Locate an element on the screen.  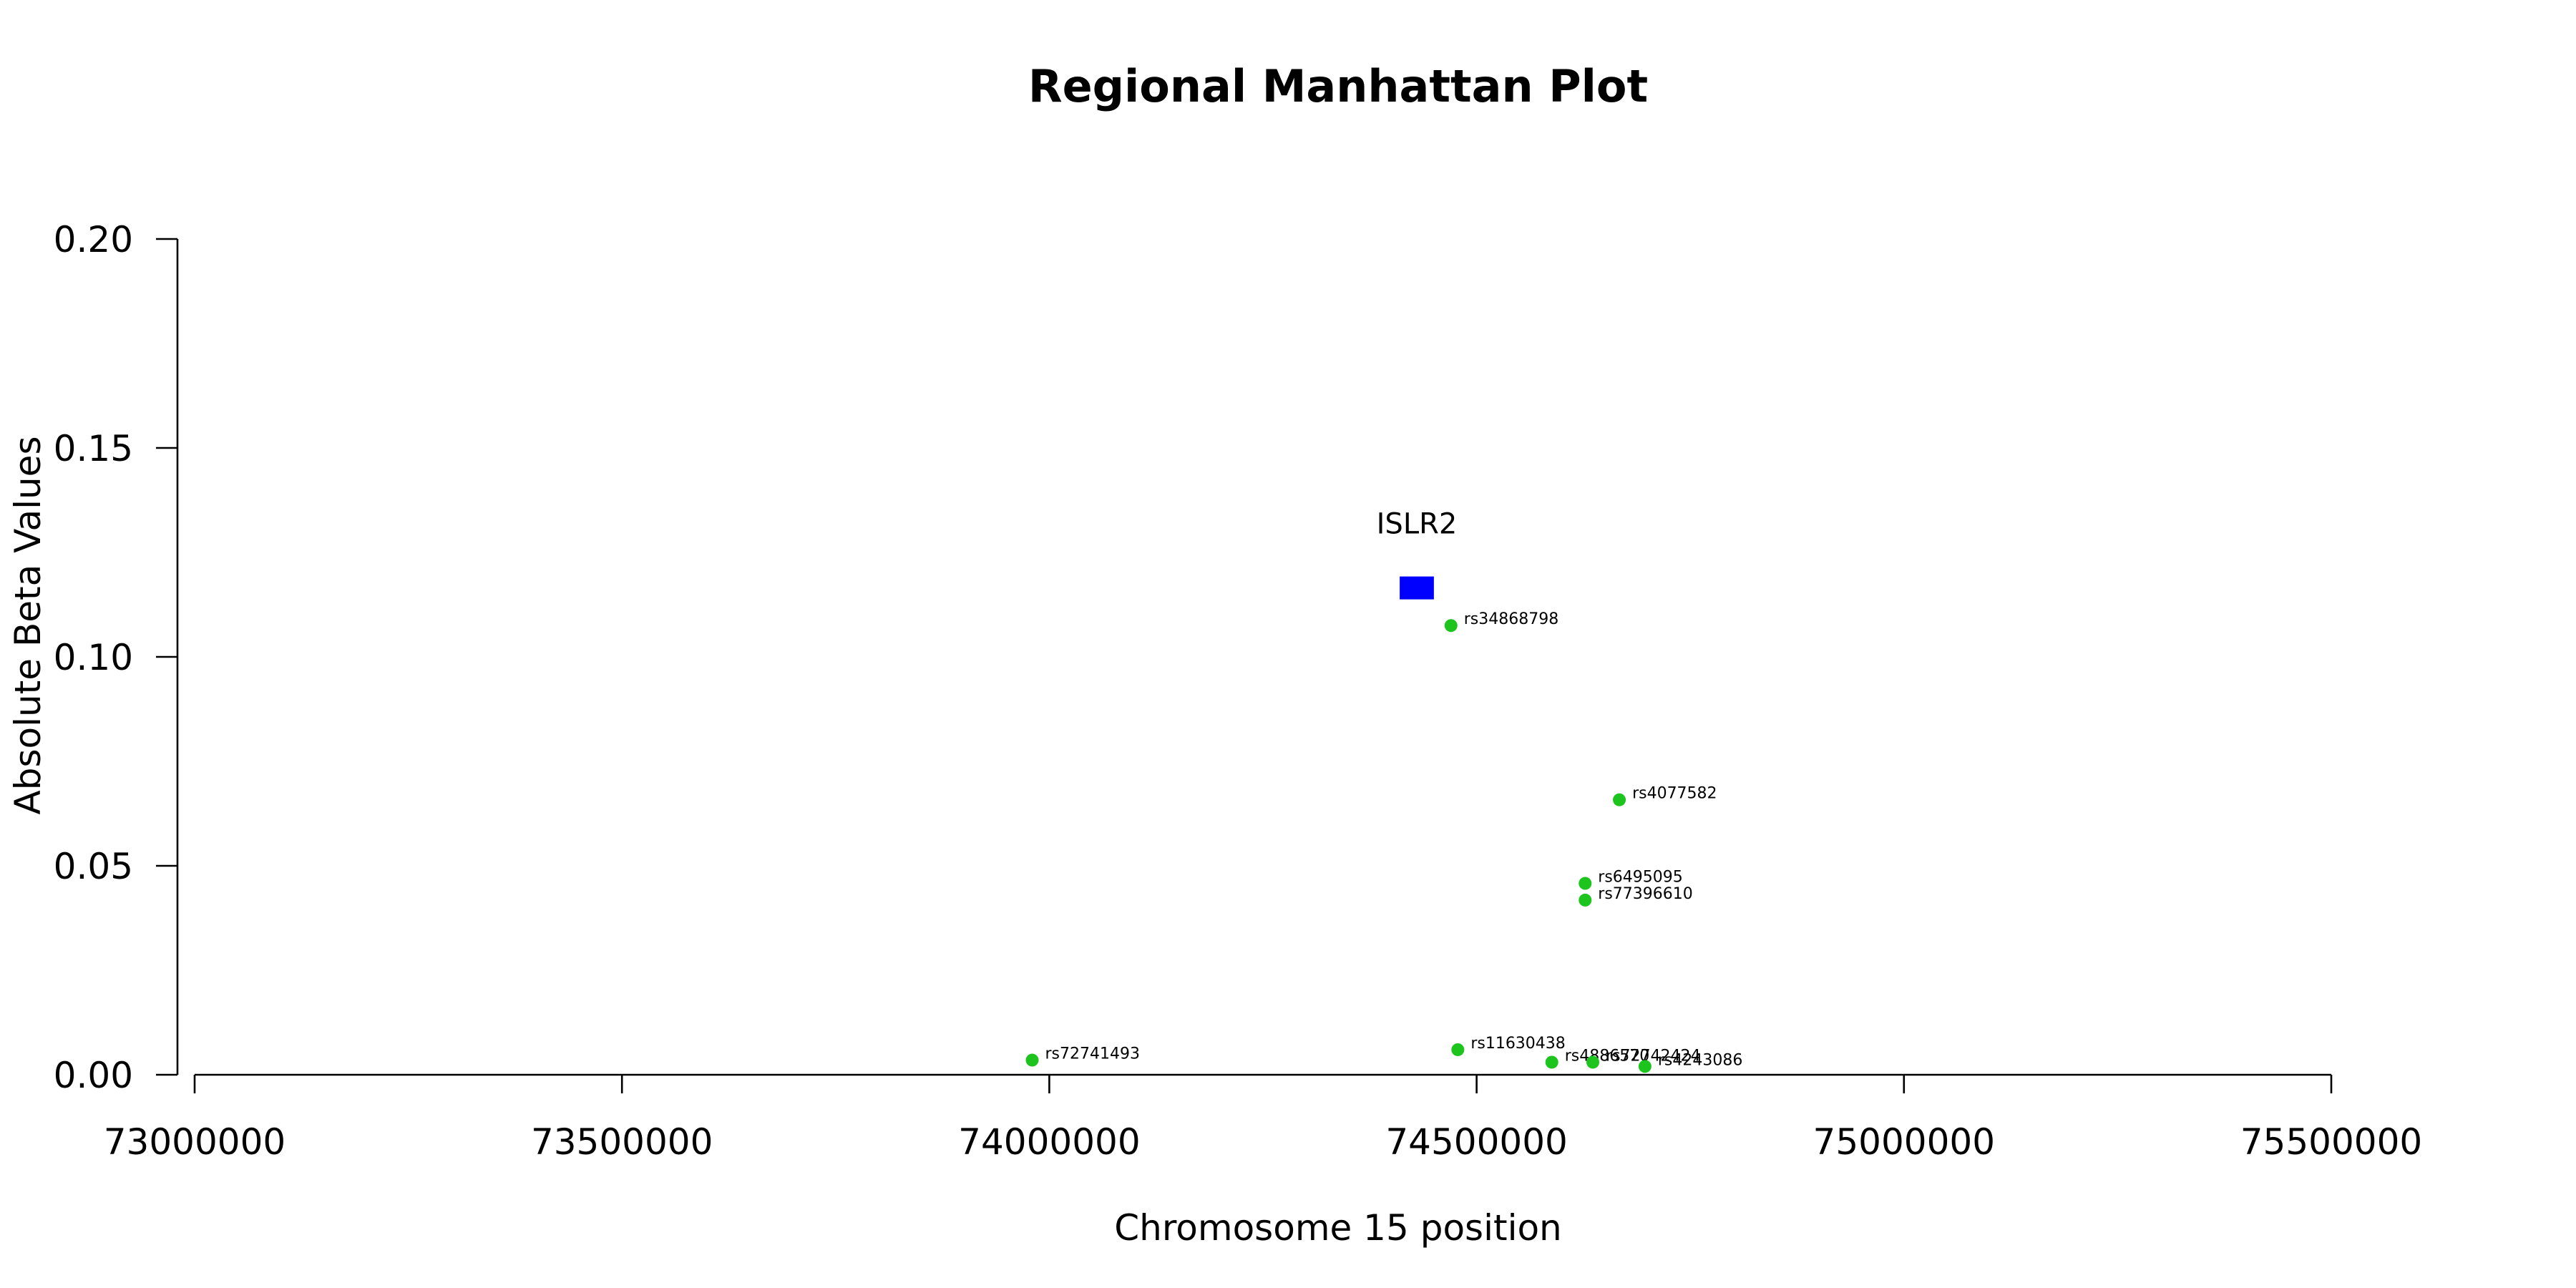
snp-label: rs72741493 is located at coordinates (1092, 1054).